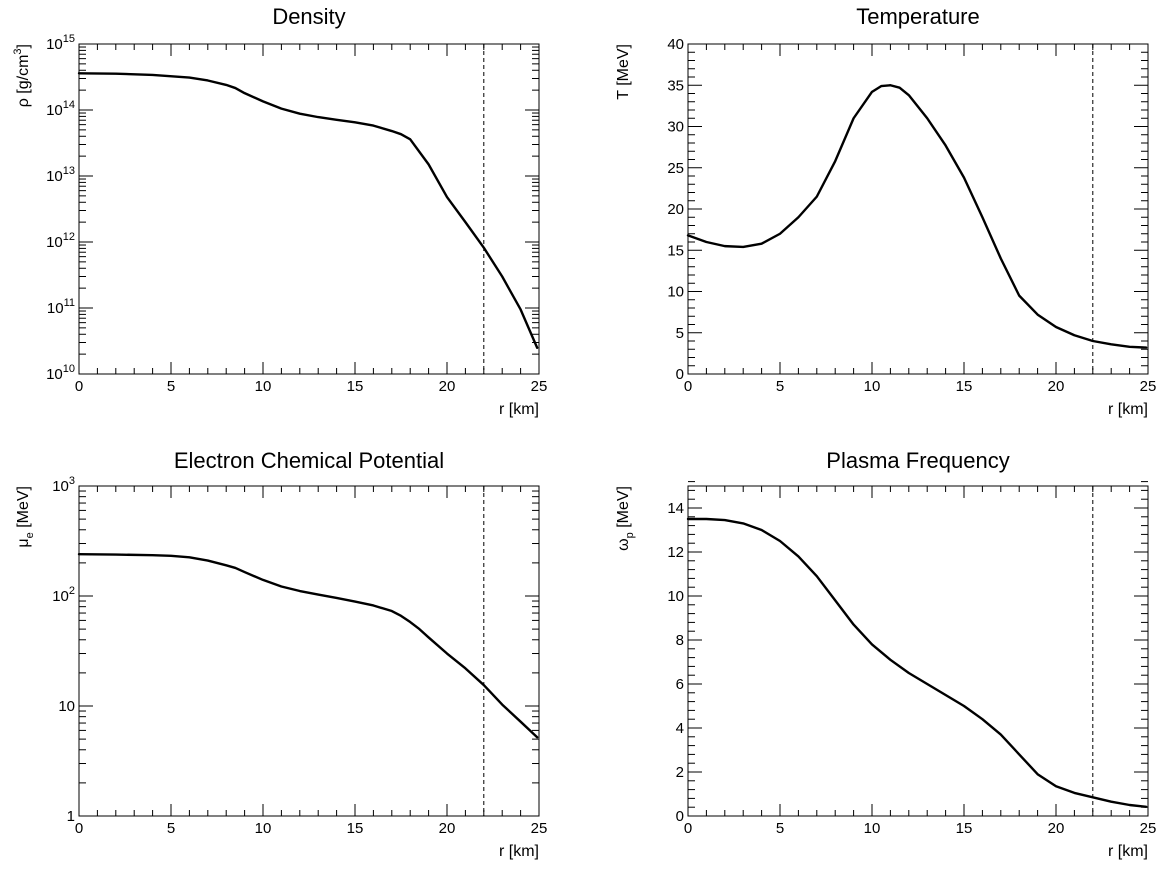 The height and width of the screenshot is (874, 1164). What do you see at coordinates (308, 16) in the screenshot?
I see `chart-title: Density` at bounding box center [308, 16].